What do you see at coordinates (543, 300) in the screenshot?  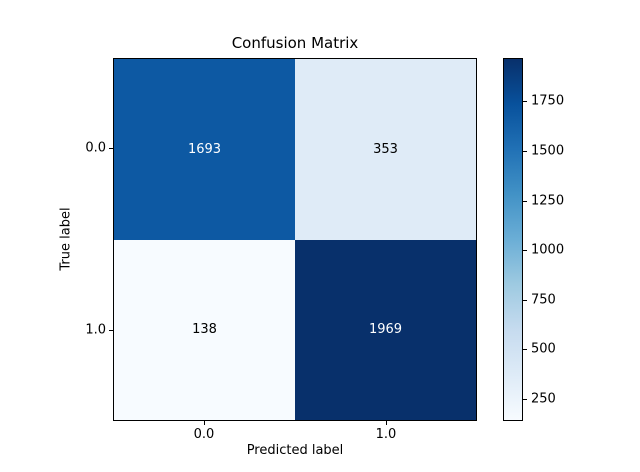 I see `colorbar-tick-label-2: 750` at bounding box center [543, 300].